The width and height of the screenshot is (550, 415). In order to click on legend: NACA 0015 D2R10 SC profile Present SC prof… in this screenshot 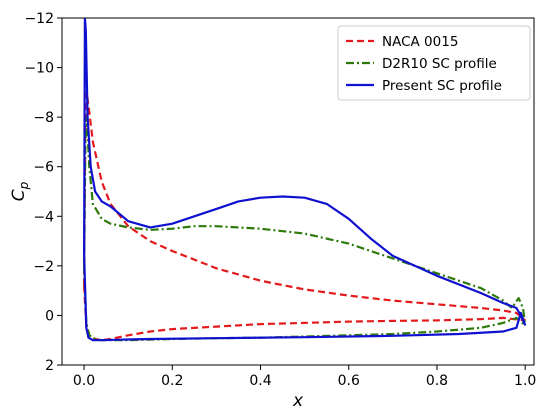, I will do `click(434, 63)`.